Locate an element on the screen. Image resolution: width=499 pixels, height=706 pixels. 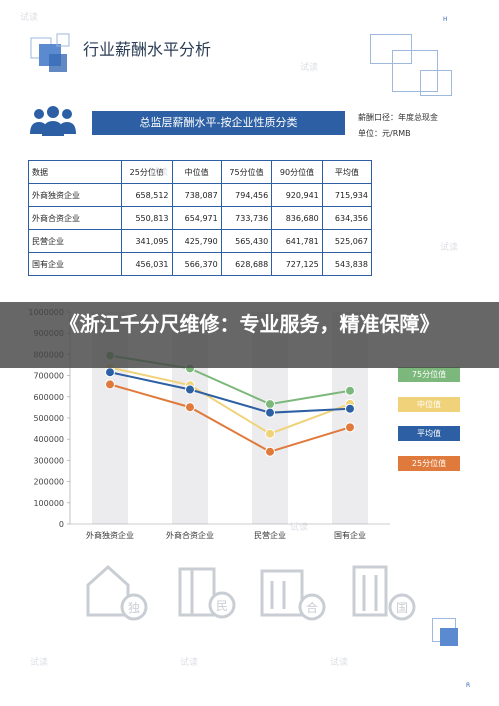
squares-logo-icon is located at coordinates (50, 52).